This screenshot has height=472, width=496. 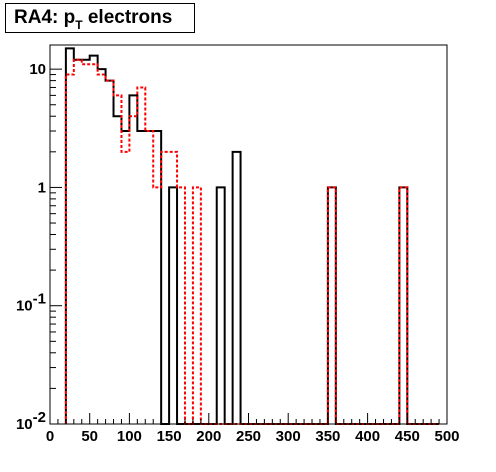 I want to click on chart-title: RA4: pT electrons, so click(x=93, y=19).